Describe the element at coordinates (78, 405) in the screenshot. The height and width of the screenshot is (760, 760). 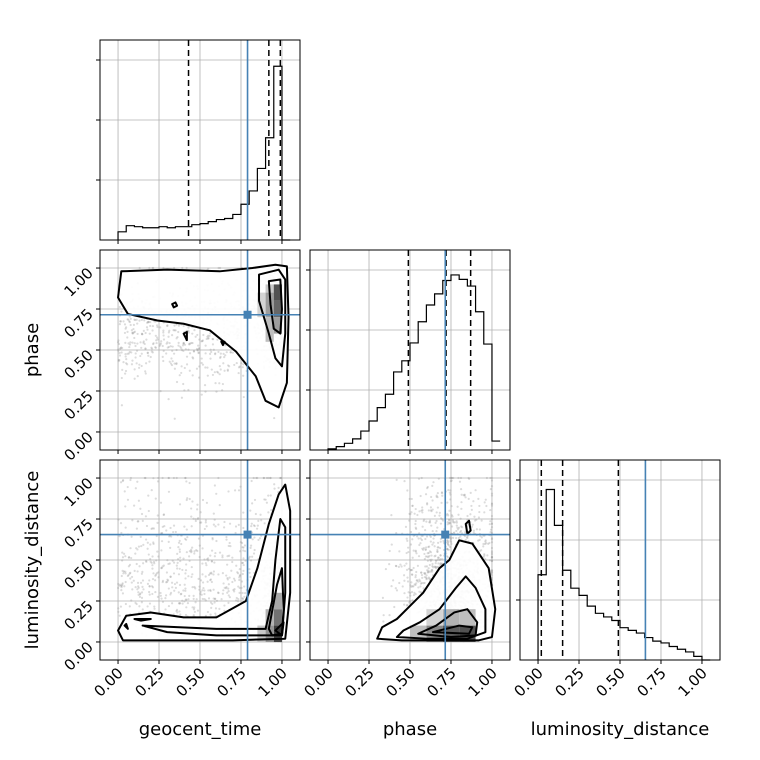
I see `y-tick-label: 0.25` at that location.